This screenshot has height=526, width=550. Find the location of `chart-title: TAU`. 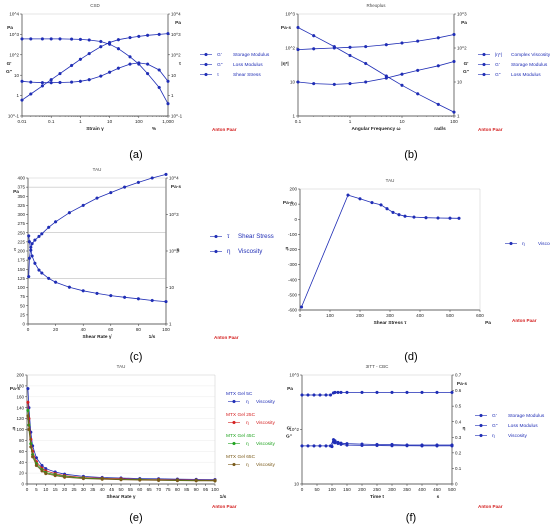

chart-title: TAU is located at coordinates (390, 180).